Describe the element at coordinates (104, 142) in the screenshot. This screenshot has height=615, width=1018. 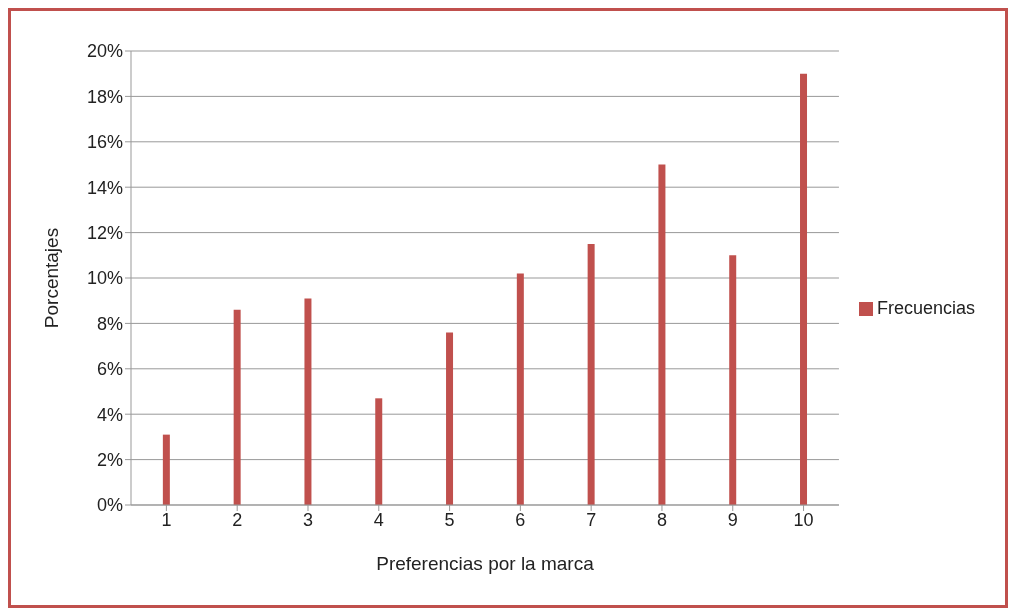
I see `y-tick-label: 16%` at that location.